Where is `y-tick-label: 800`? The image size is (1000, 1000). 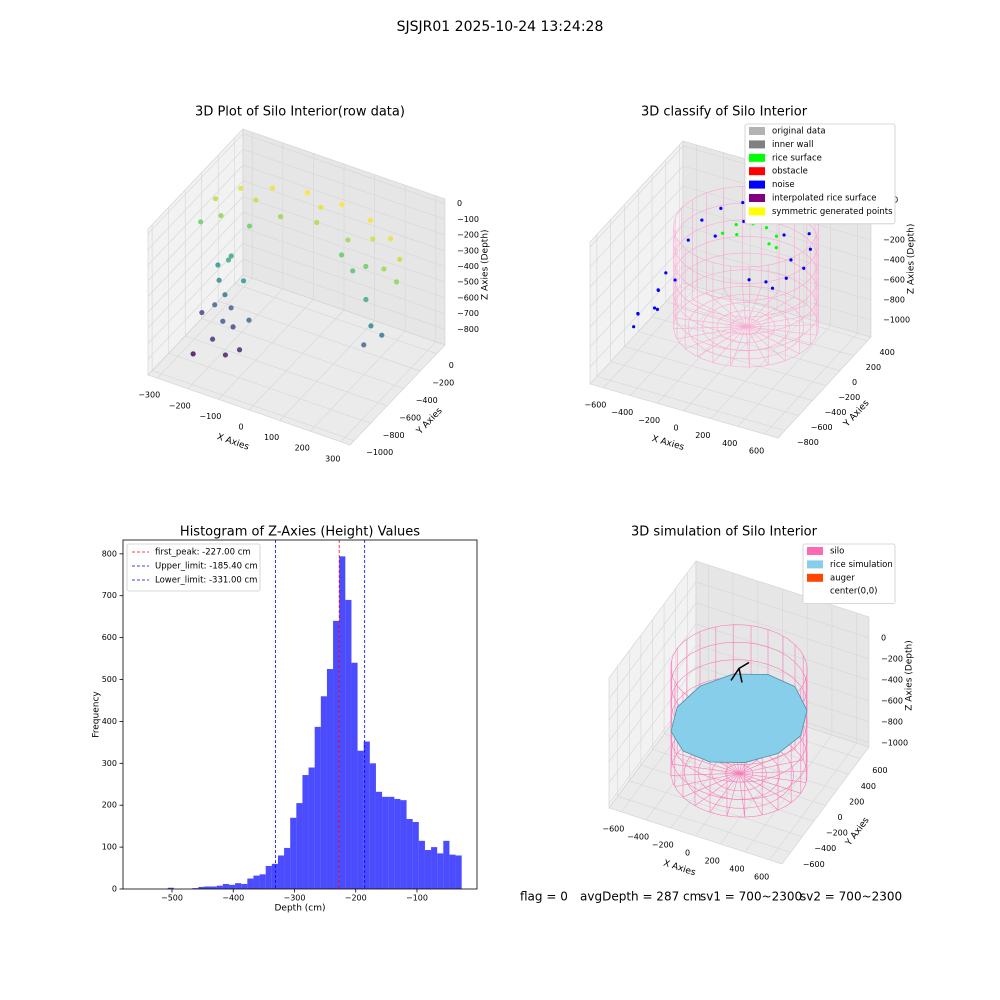 y-tick-label: 800 is located at coordinates (109, 553).